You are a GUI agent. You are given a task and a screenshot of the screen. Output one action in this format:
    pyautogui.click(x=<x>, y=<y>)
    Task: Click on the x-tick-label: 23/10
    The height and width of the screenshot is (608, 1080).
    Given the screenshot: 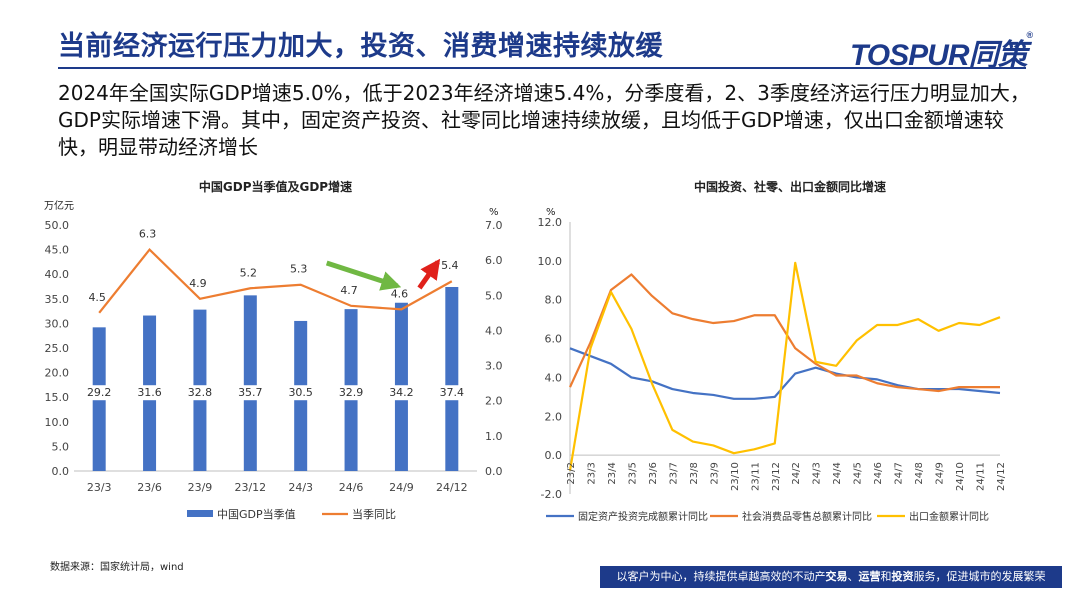 What is the action you would take?
    pyautogui.click(x=735, y=476)
    